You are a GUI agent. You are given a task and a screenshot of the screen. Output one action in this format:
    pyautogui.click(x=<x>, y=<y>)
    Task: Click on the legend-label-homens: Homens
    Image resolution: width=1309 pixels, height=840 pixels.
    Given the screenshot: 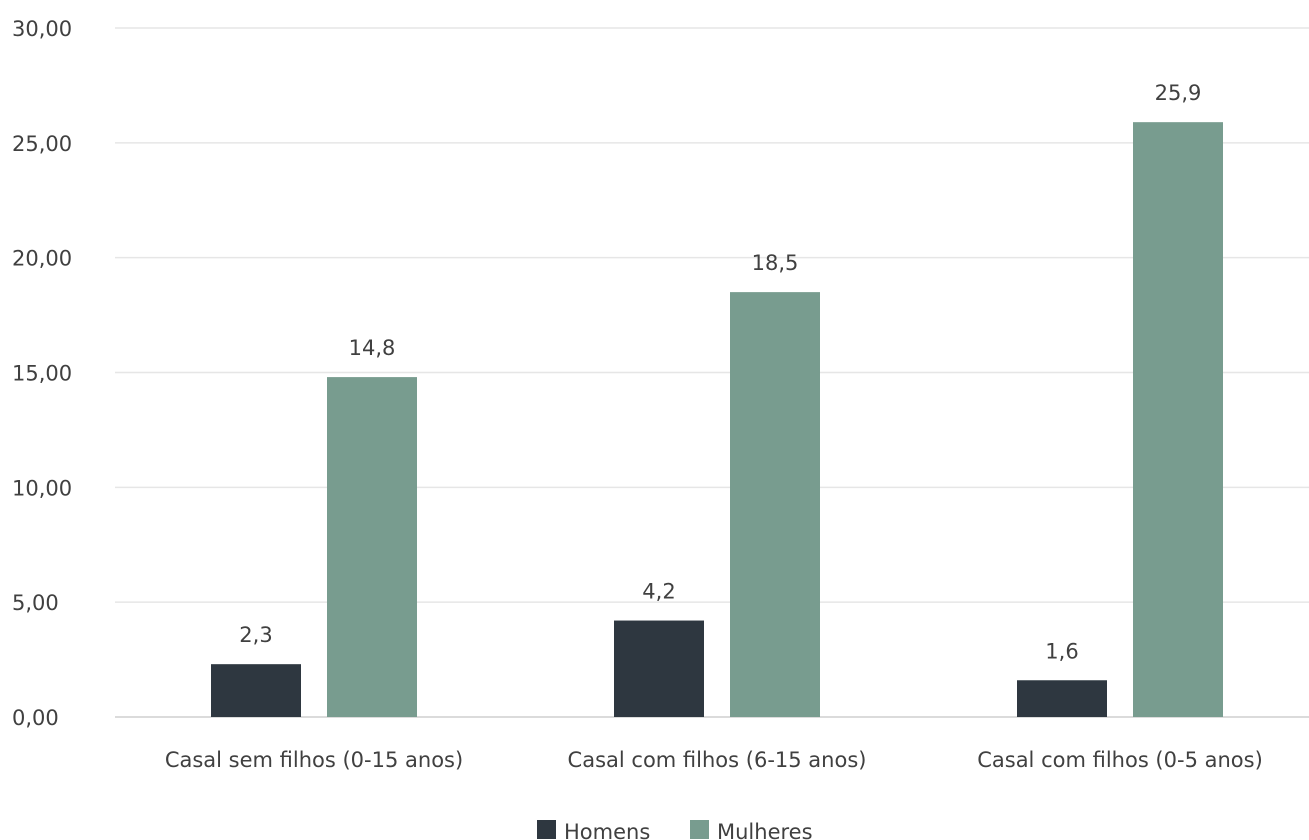 What is the action you would take?
    pyautogui.click(x=607, y=830)
    